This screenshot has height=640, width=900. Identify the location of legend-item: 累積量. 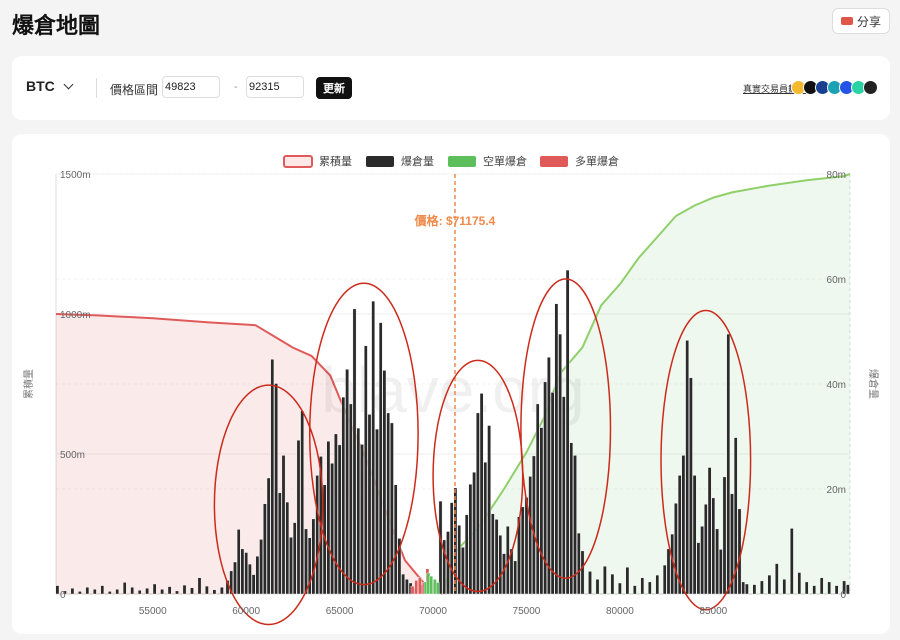
(317, 161).